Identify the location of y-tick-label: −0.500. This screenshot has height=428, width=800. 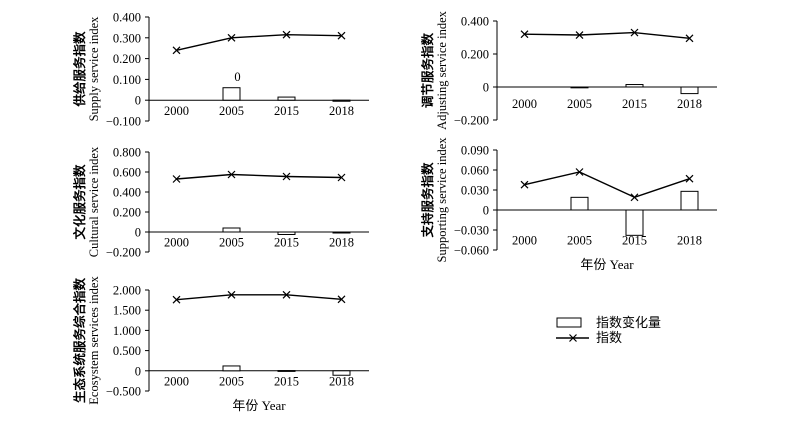
(123, 392).